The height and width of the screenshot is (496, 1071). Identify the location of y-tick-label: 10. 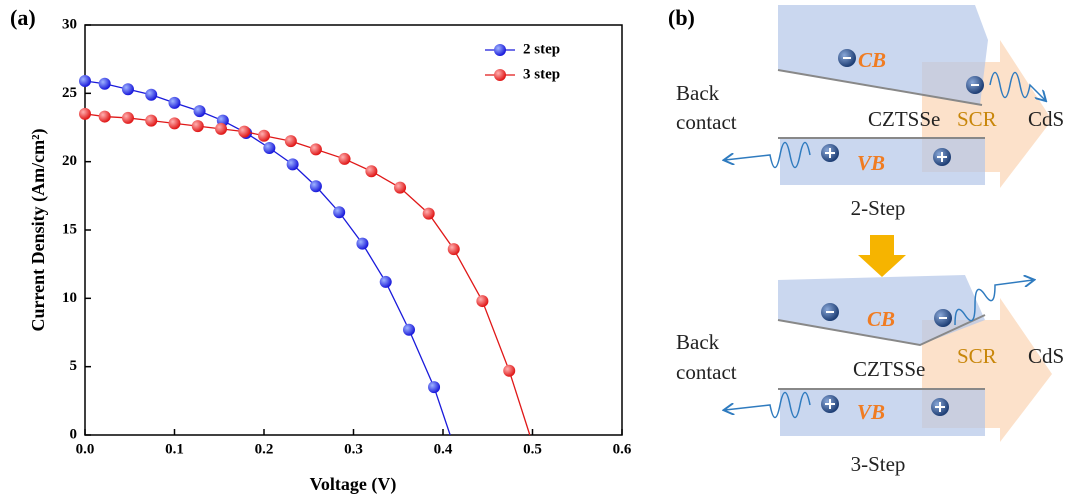
(69, 298).